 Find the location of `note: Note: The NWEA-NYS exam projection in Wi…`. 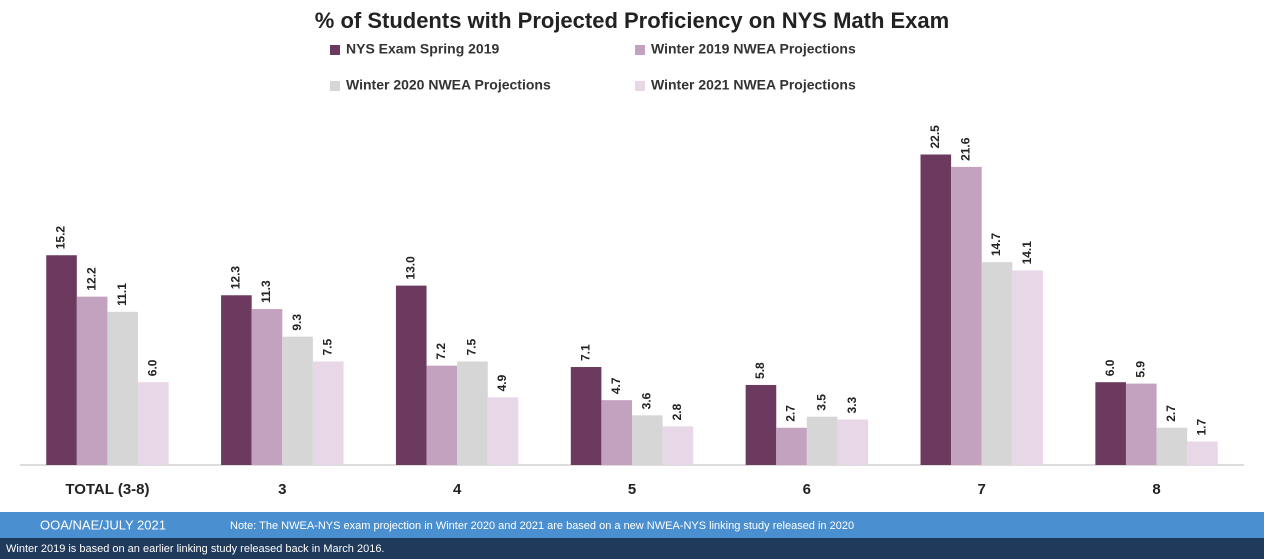

note: Note: The NWEA-NYS exam projection in Wi… is located at coordinates (542, 526).